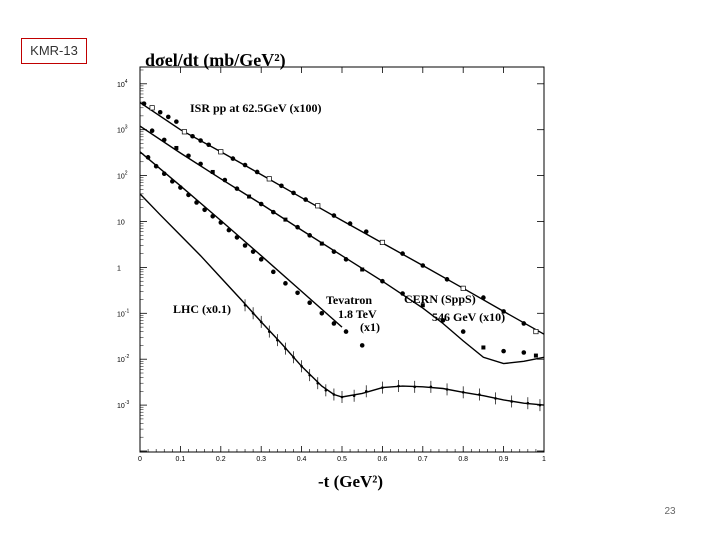  I want to click on label-cern: CERN (SppS), so click(440, 299).